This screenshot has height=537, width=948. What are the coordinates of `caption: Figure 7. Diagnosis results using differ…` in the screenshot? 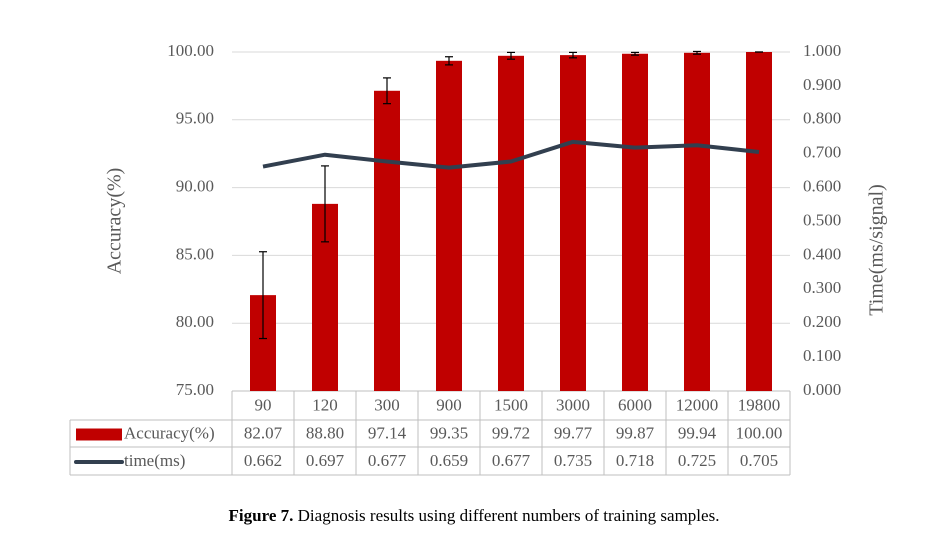 It's located at (474, 515).